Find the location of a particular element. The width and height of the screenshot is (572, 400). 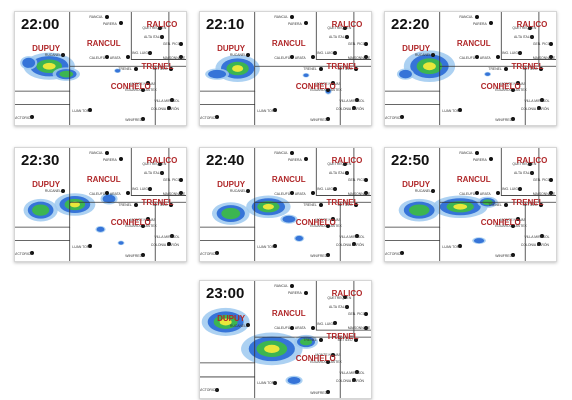

department-label-ralico: RALICO is located at coordinates (347, 24).